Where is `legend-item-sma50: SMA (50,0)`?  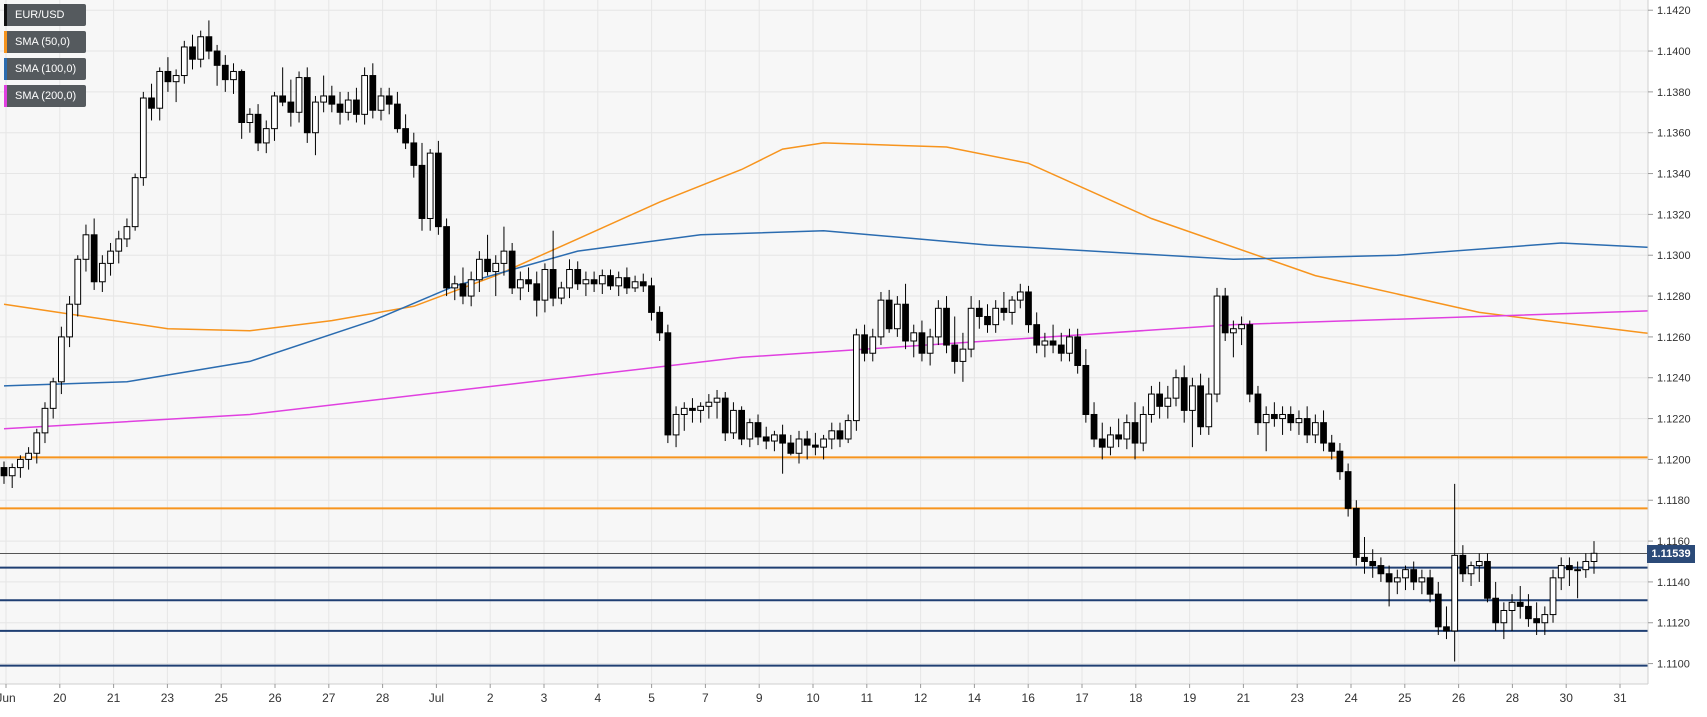
legend-item-sma50: SMA (50,0) is located at coordinates (45, 42).